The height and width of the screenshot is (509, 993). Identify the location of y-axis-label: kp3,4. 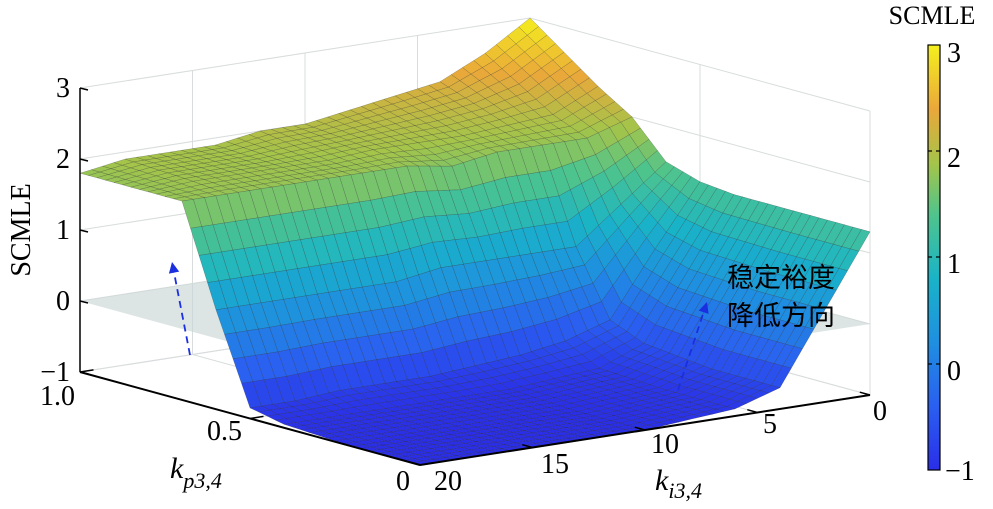
(196, 472).